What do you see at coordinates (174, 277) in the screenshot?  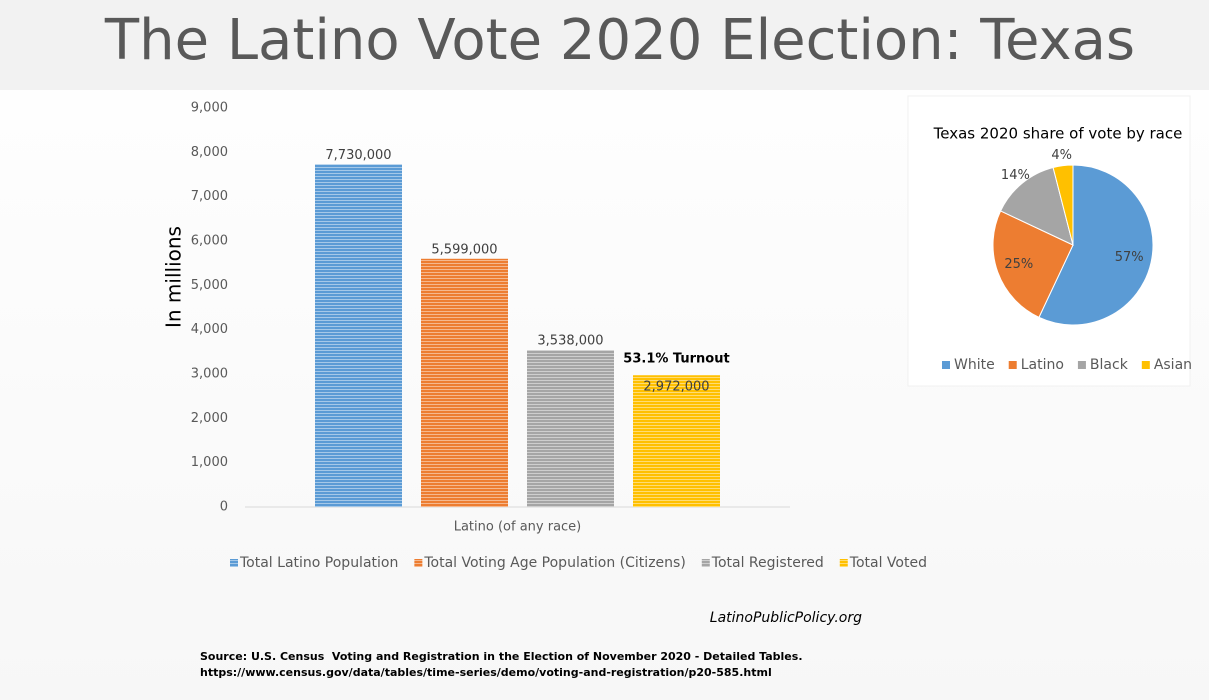 I see `y-axis-title: In millions` at bounding box center [174, 277].